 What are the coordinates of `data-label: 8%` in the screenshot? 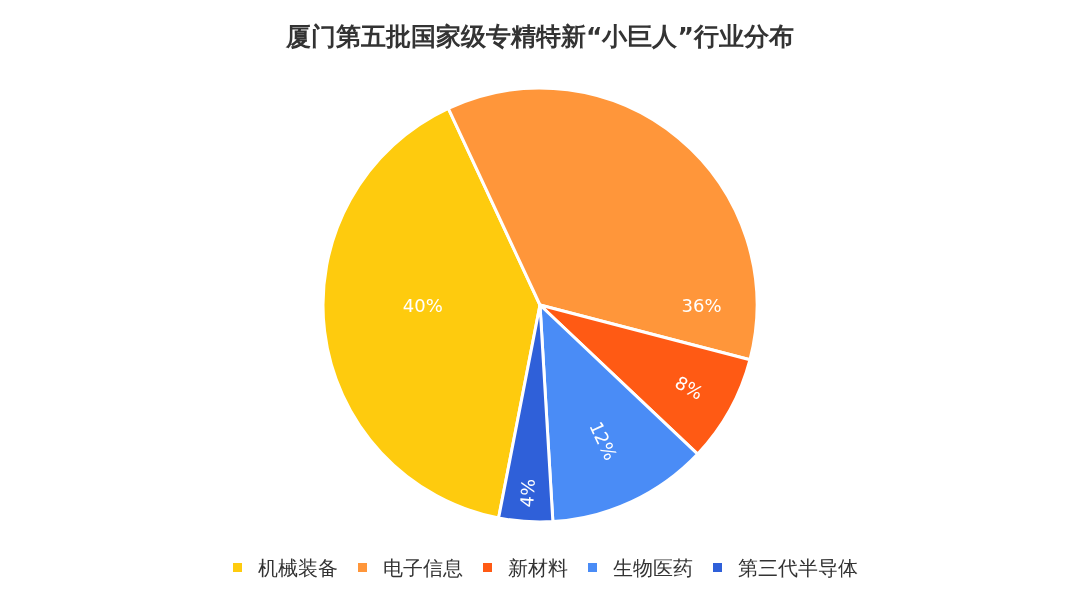 It's located at (689, 387).